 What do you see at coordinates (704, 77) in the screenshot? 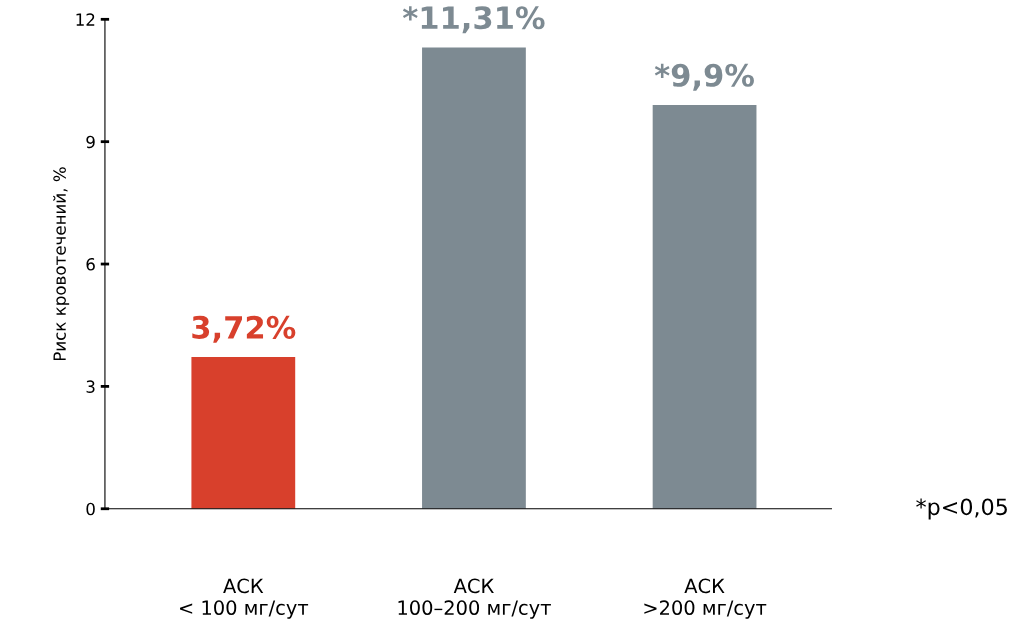
I see `data-label: *9,9%` at bounding box center [704, 77].